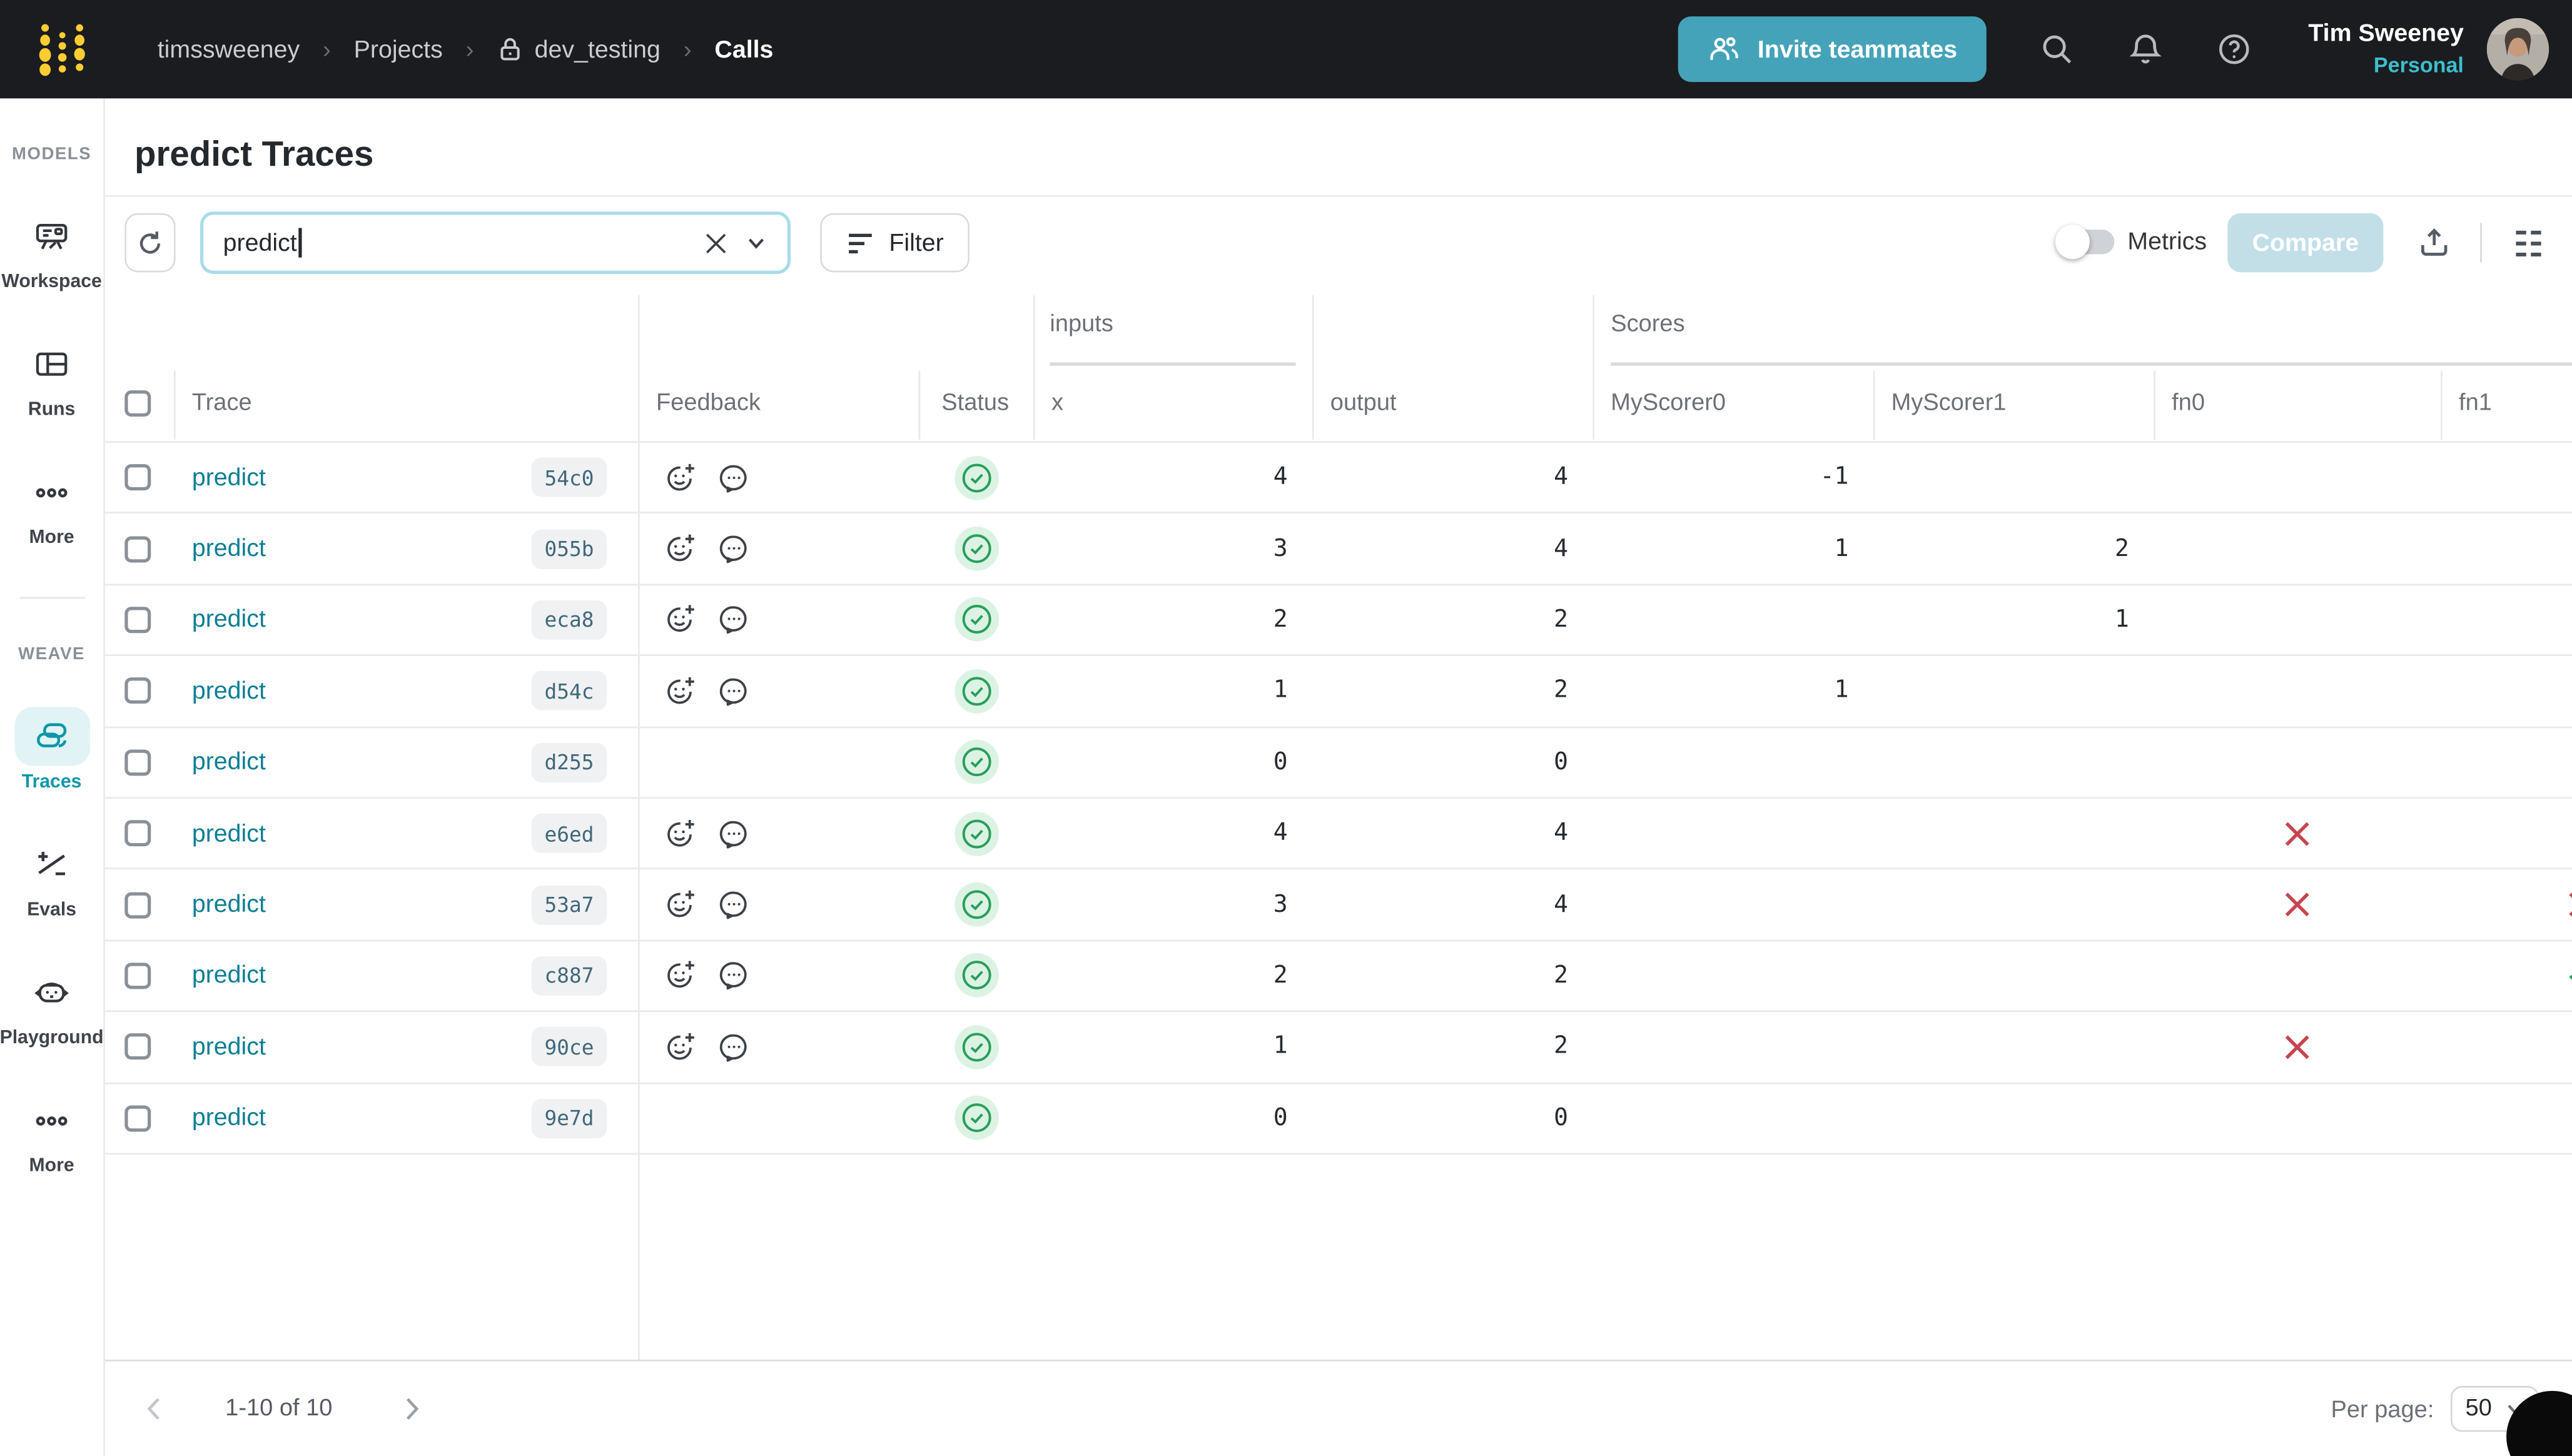 The height and width of the screenshot is (1456, 2572). What do you see at coordinates (1280, 477) in the screenshot?
I see `cell-x: 4` at bounding box center [1280, 477].